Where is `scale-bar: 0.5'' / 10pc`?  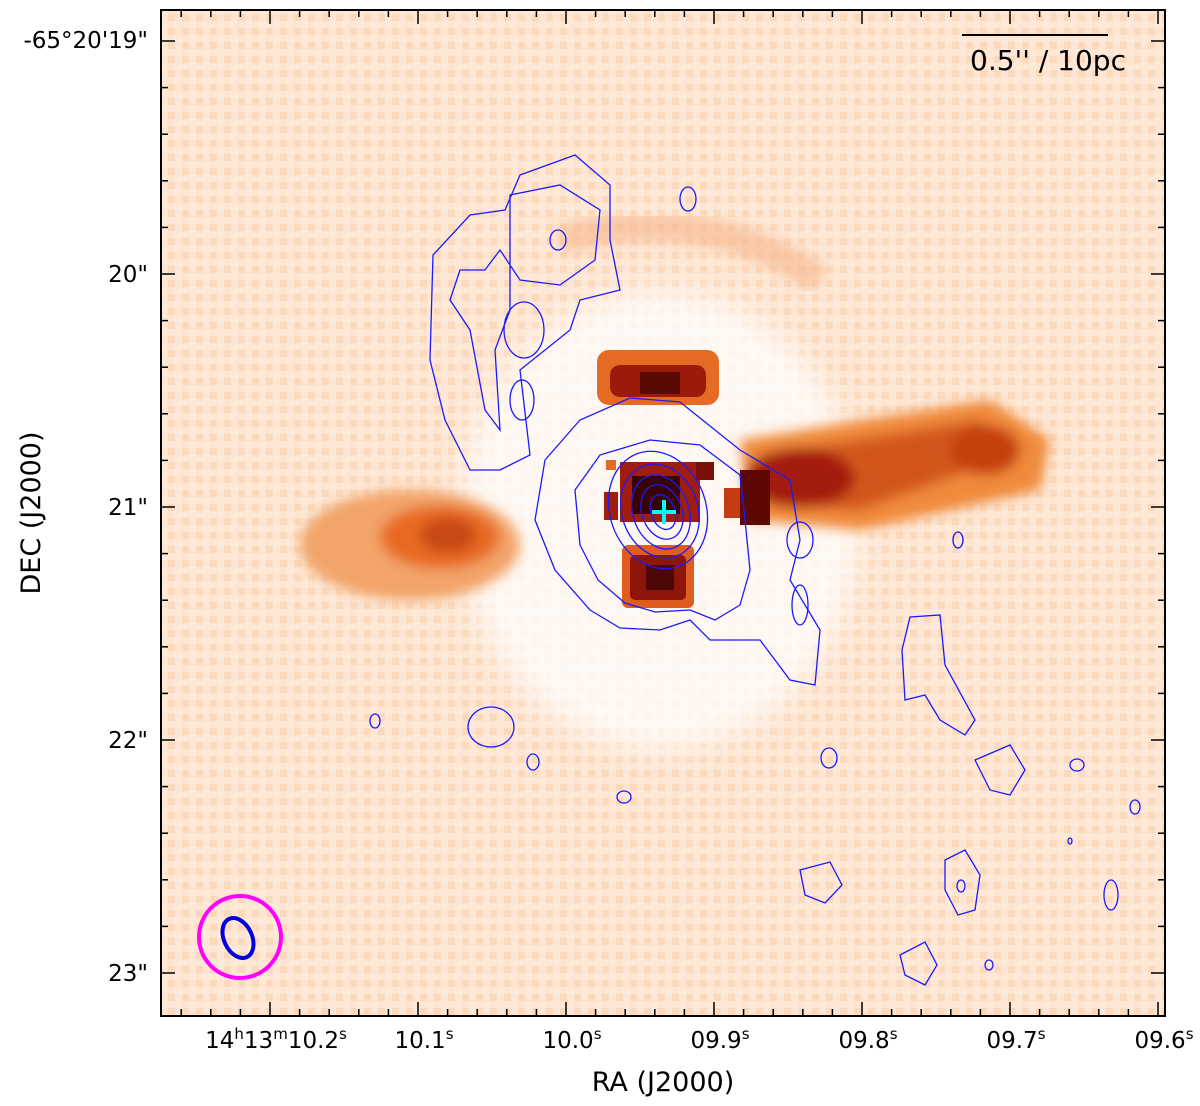 scale-bar: 0.5'' / 10pc is located at coordinates (1044, 55).